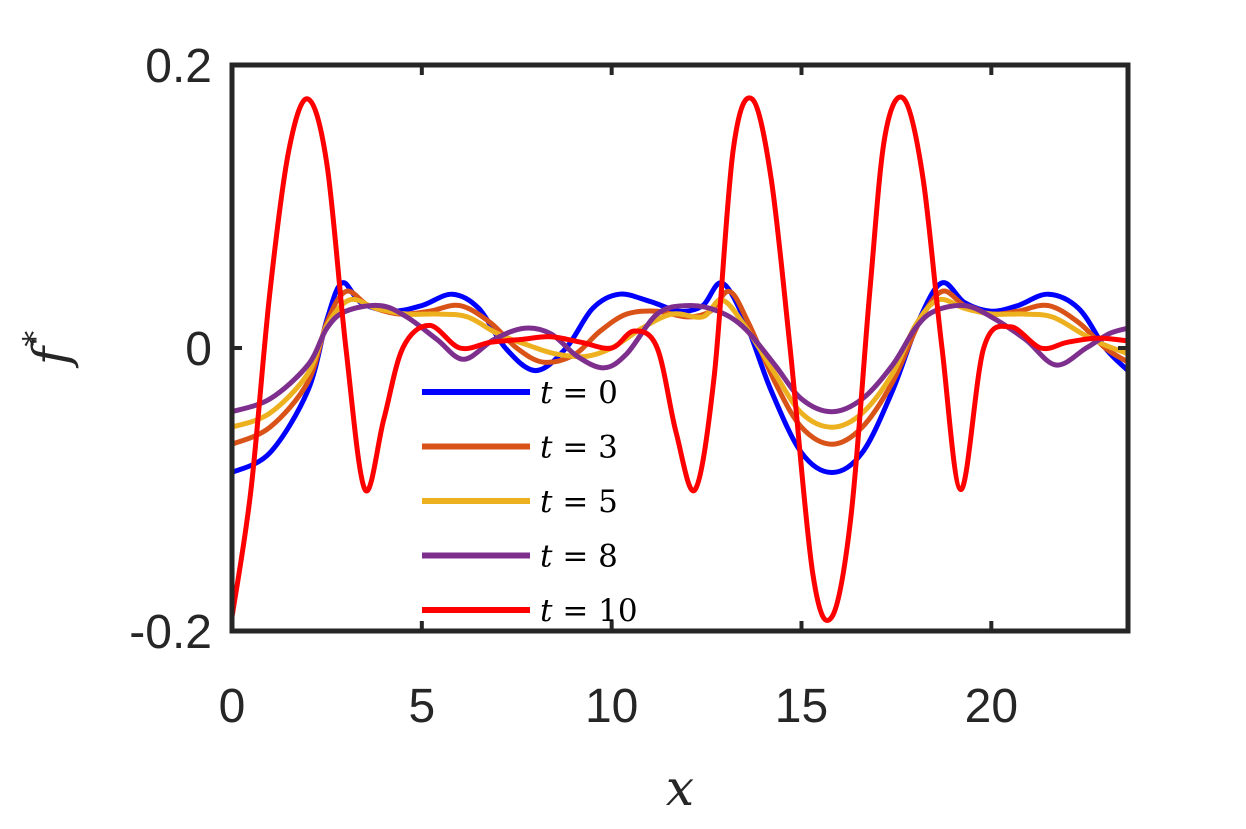 The width and height of the screenshot is (1246, 829). I want to click on x-tick-label-2: 10, so click(611, 706).